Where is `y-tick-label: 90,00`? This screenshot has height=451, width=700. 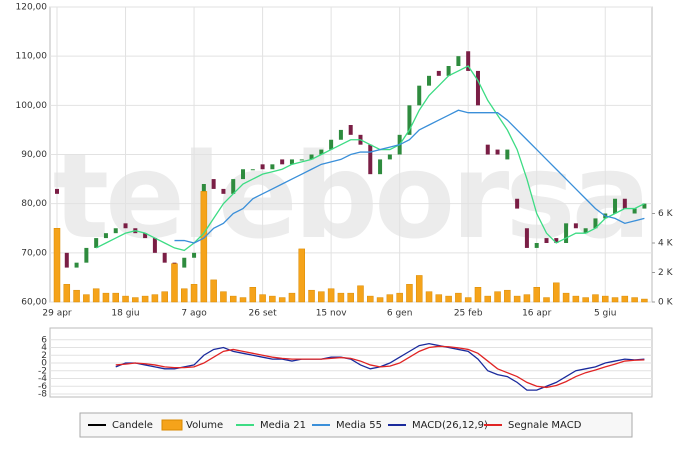 y-tick-label: 90,00 is located at coordinates (34, 155).